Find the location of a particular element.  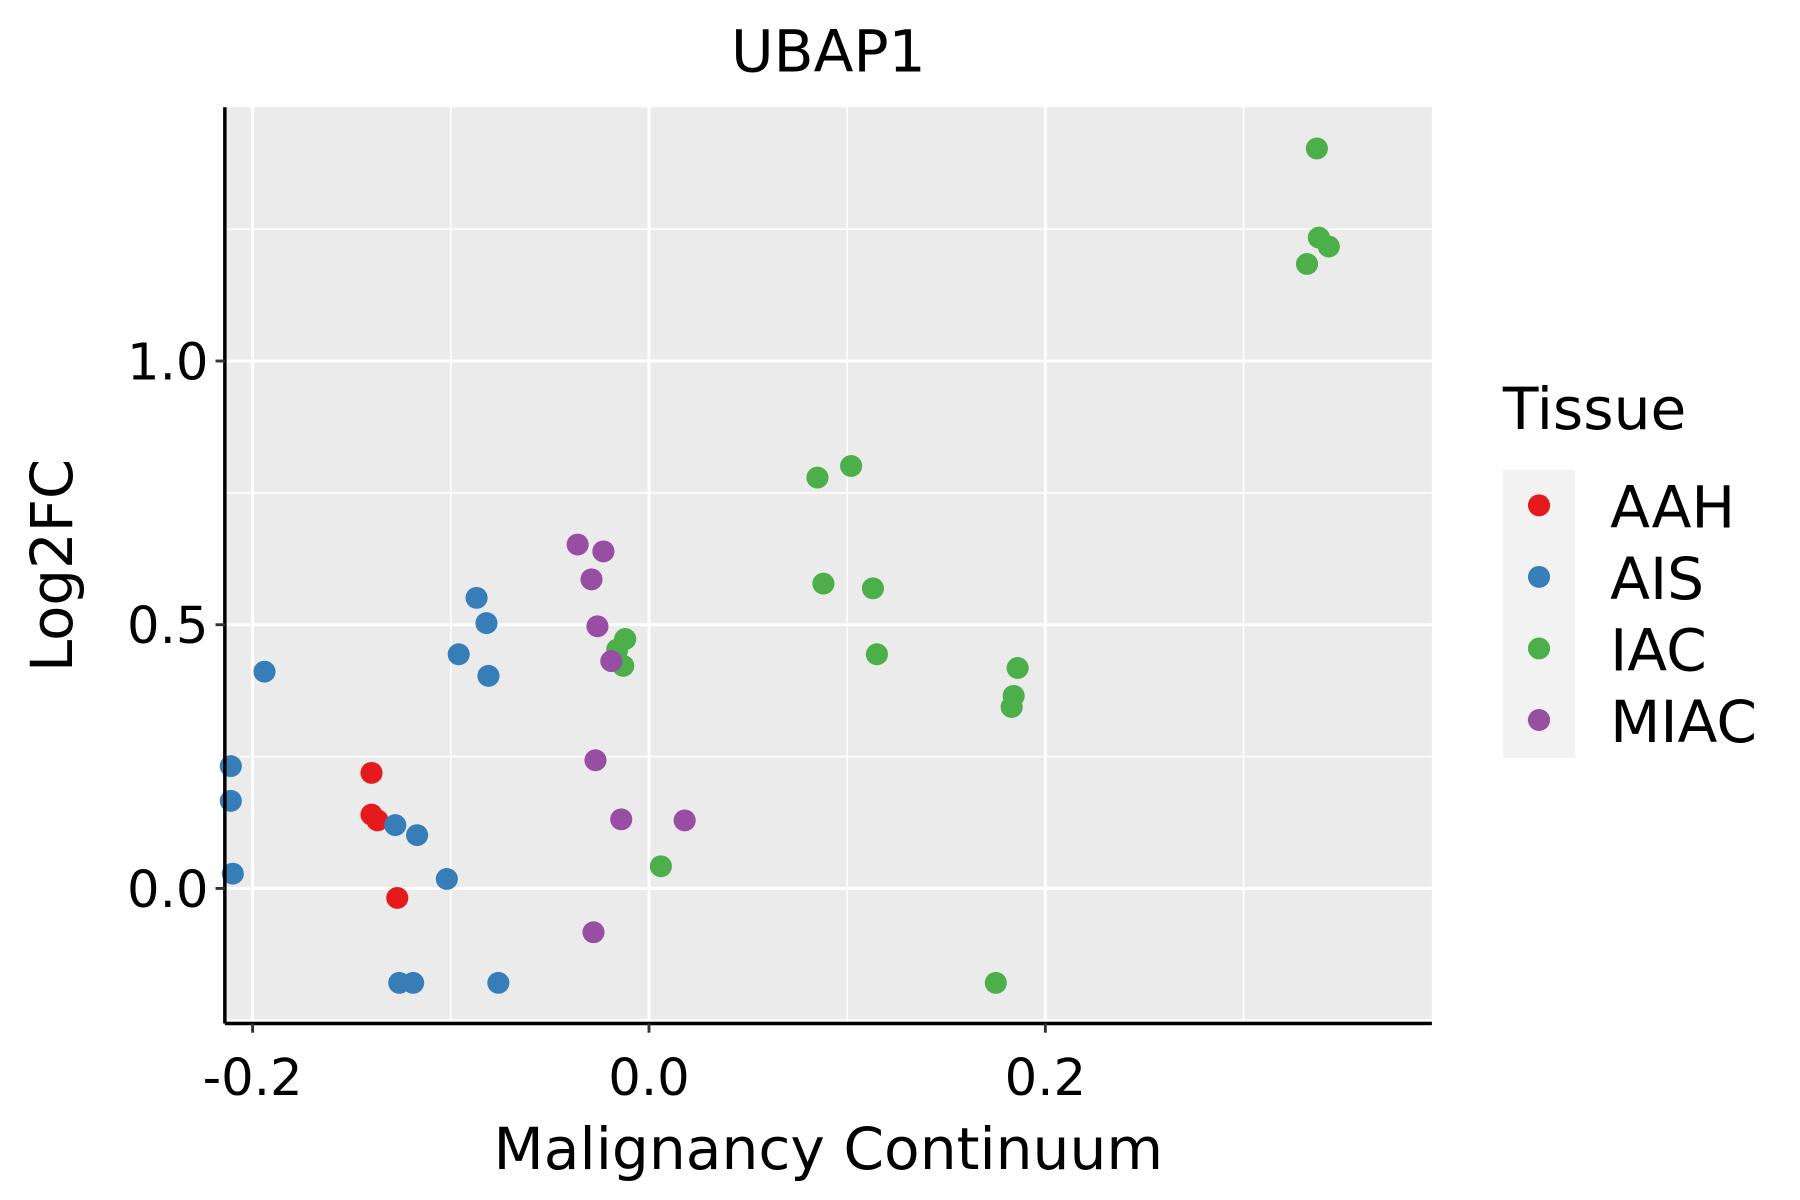

legend-label-ais: AIS is located at coordinates (1657, 579).